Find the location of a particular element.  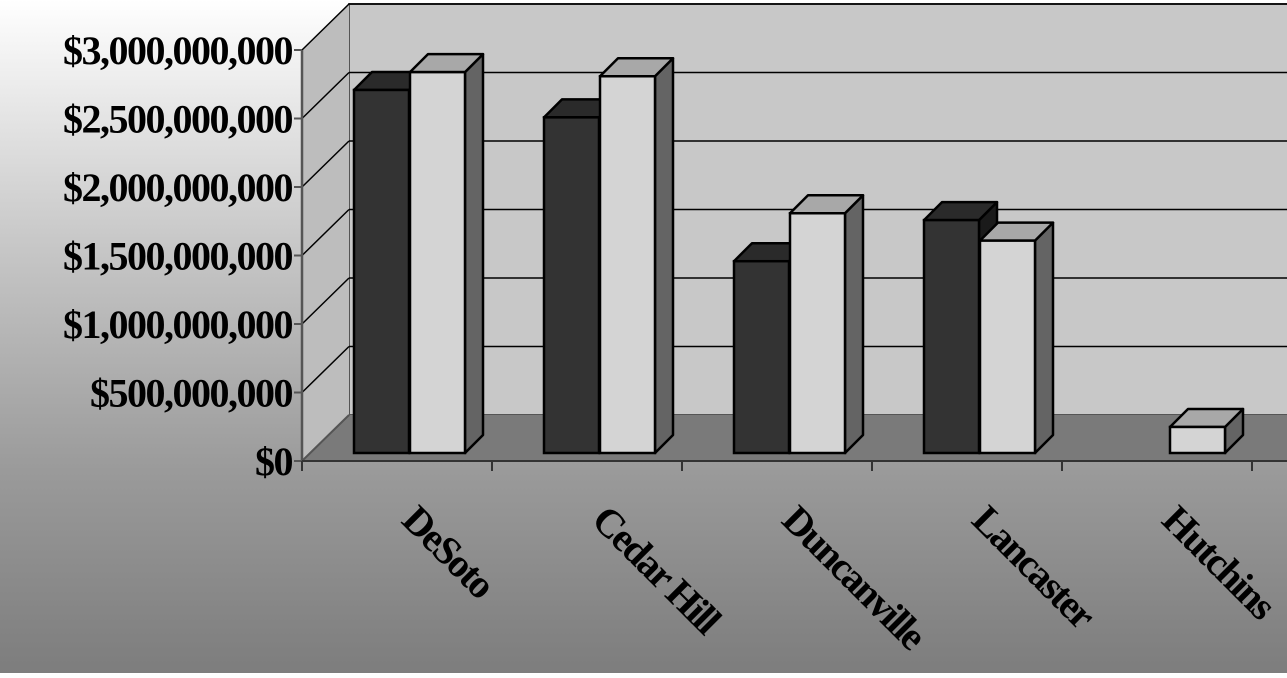

x-tick-label: DeSoto is located at coordinates (449, 552).